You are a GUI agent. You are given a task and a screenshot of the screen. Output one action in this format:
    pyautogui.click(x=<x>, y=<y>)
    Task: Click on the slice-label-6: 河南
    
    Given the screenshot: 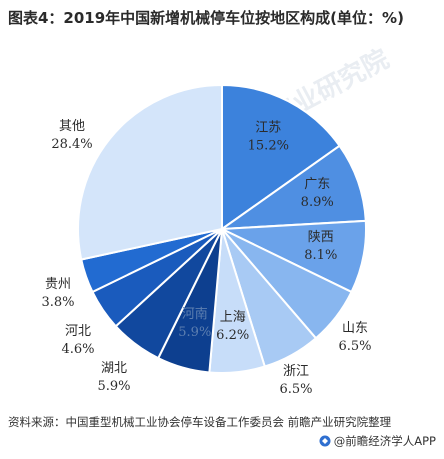 What is the action you would take?
    pyautogui.click(x=195, y=314)
    